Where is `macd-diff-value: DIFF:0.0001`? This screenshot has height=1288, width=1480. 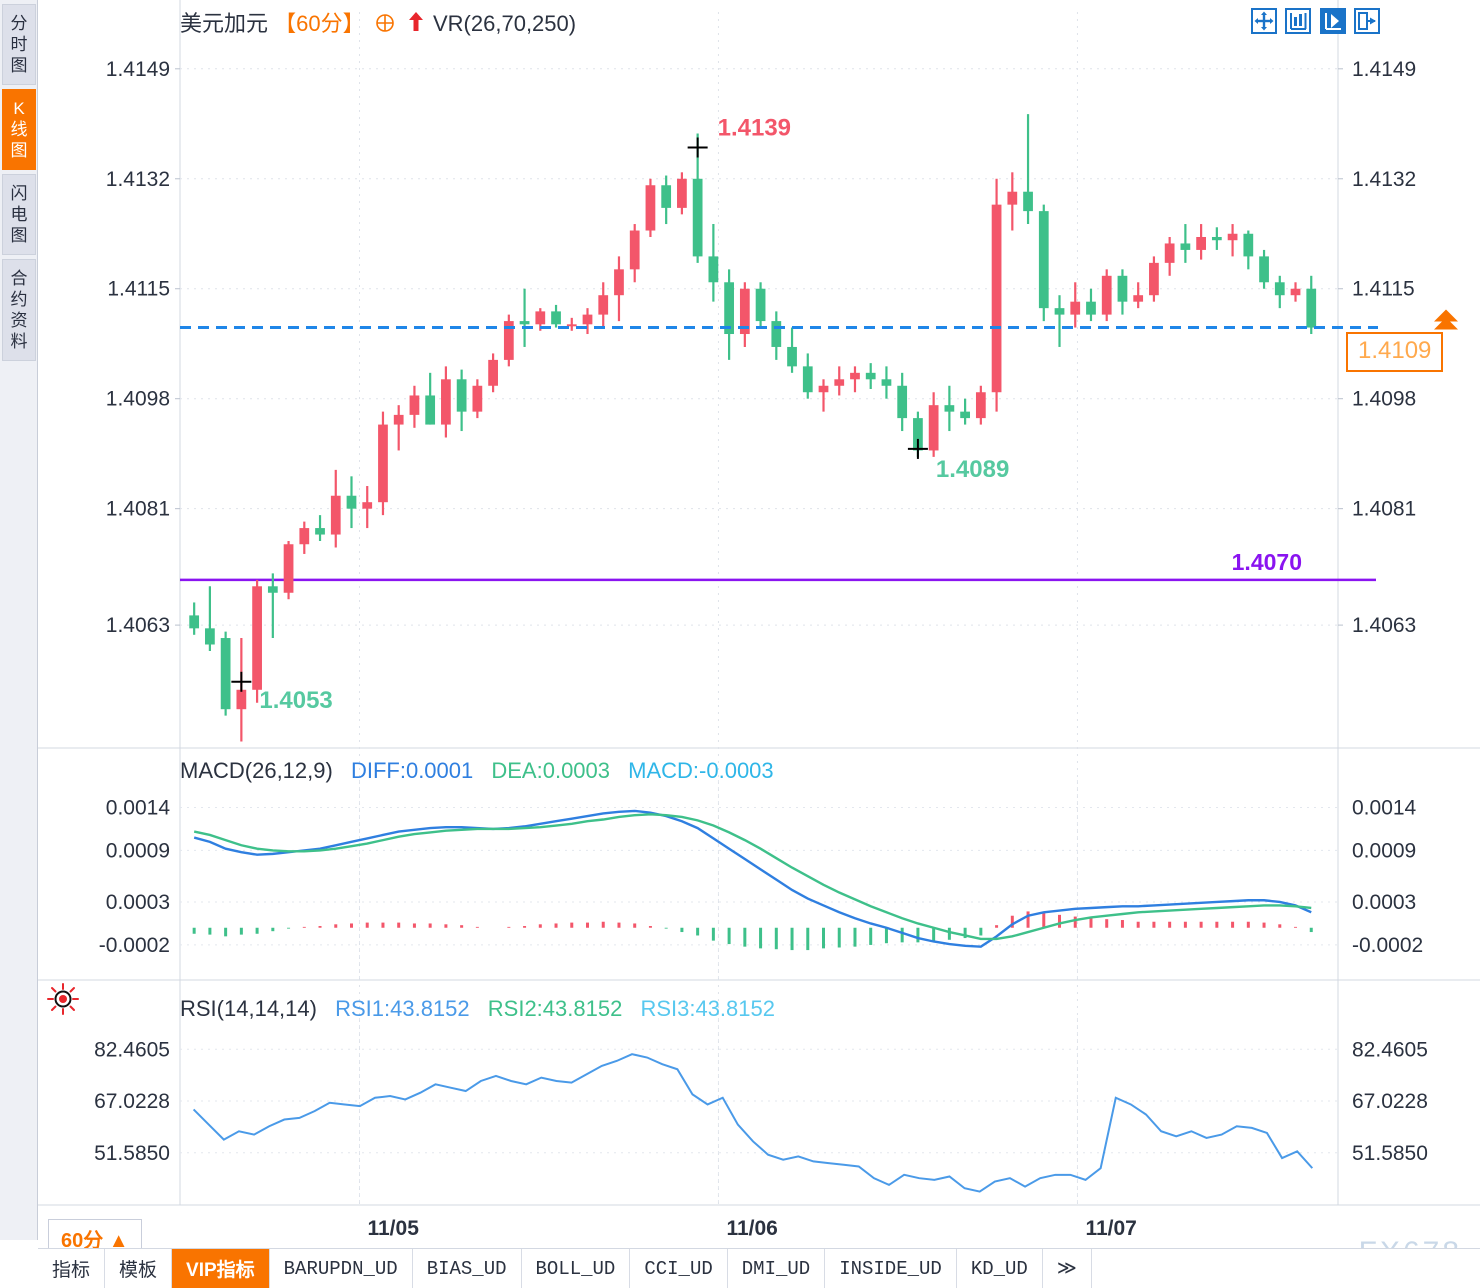 macd-diff-value: DIFF:0.0001 is located at coordinates (412, 770).